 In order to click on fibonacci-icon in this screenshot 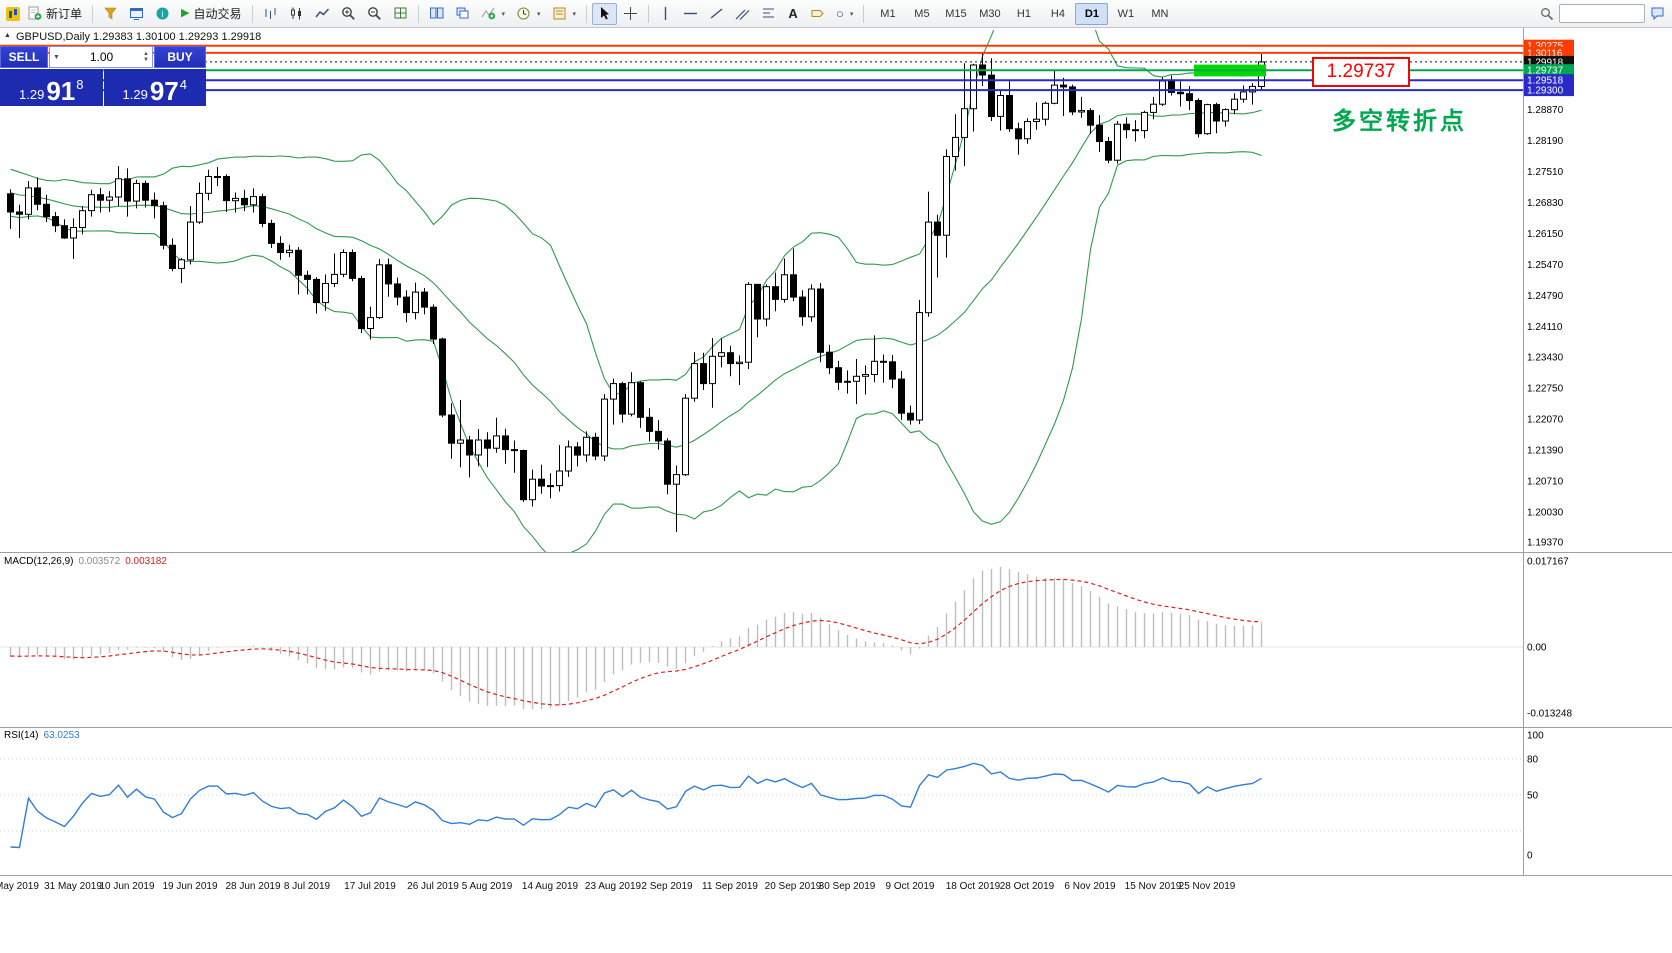, I will do `click(768, 13)`.